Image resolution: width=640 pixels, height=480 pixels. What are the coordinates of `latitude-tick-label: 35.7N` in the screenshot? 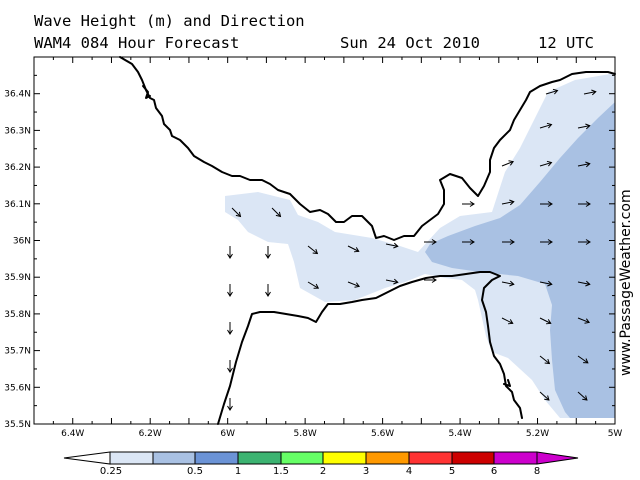 It's located at (17, 352).